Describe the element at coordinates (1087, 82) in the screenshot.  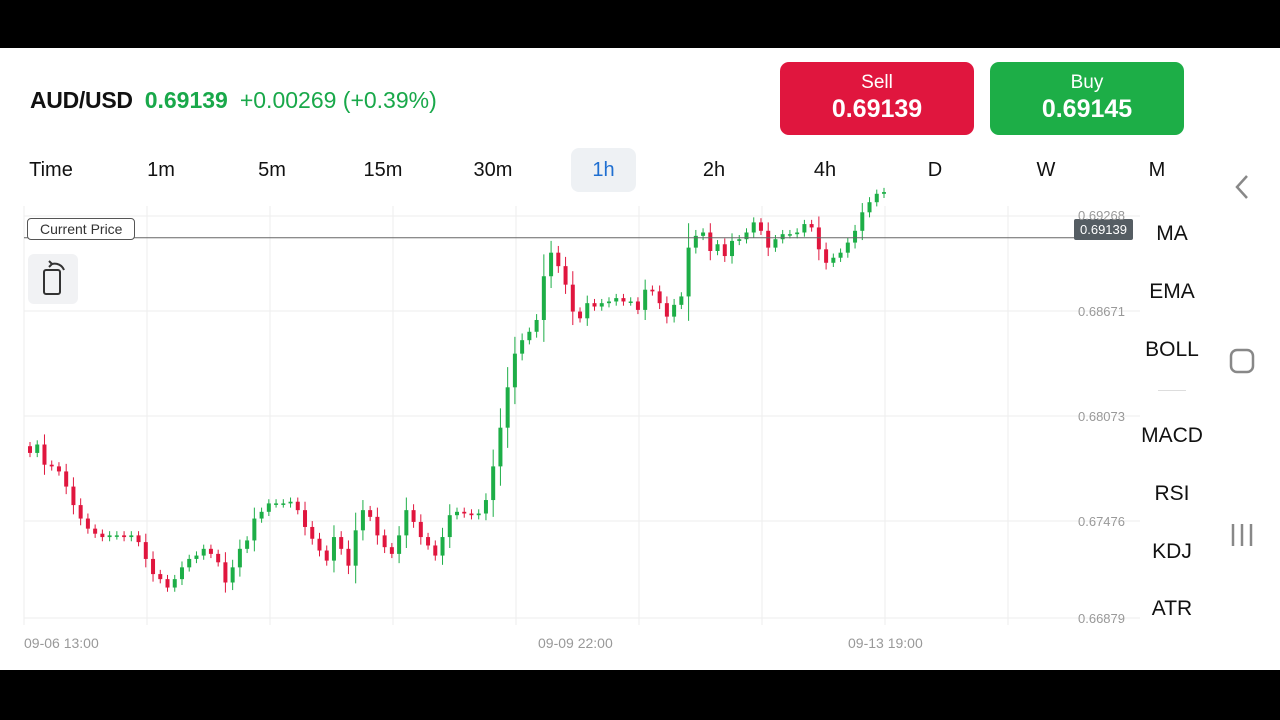
I see `buy-label: Buy` at that location.